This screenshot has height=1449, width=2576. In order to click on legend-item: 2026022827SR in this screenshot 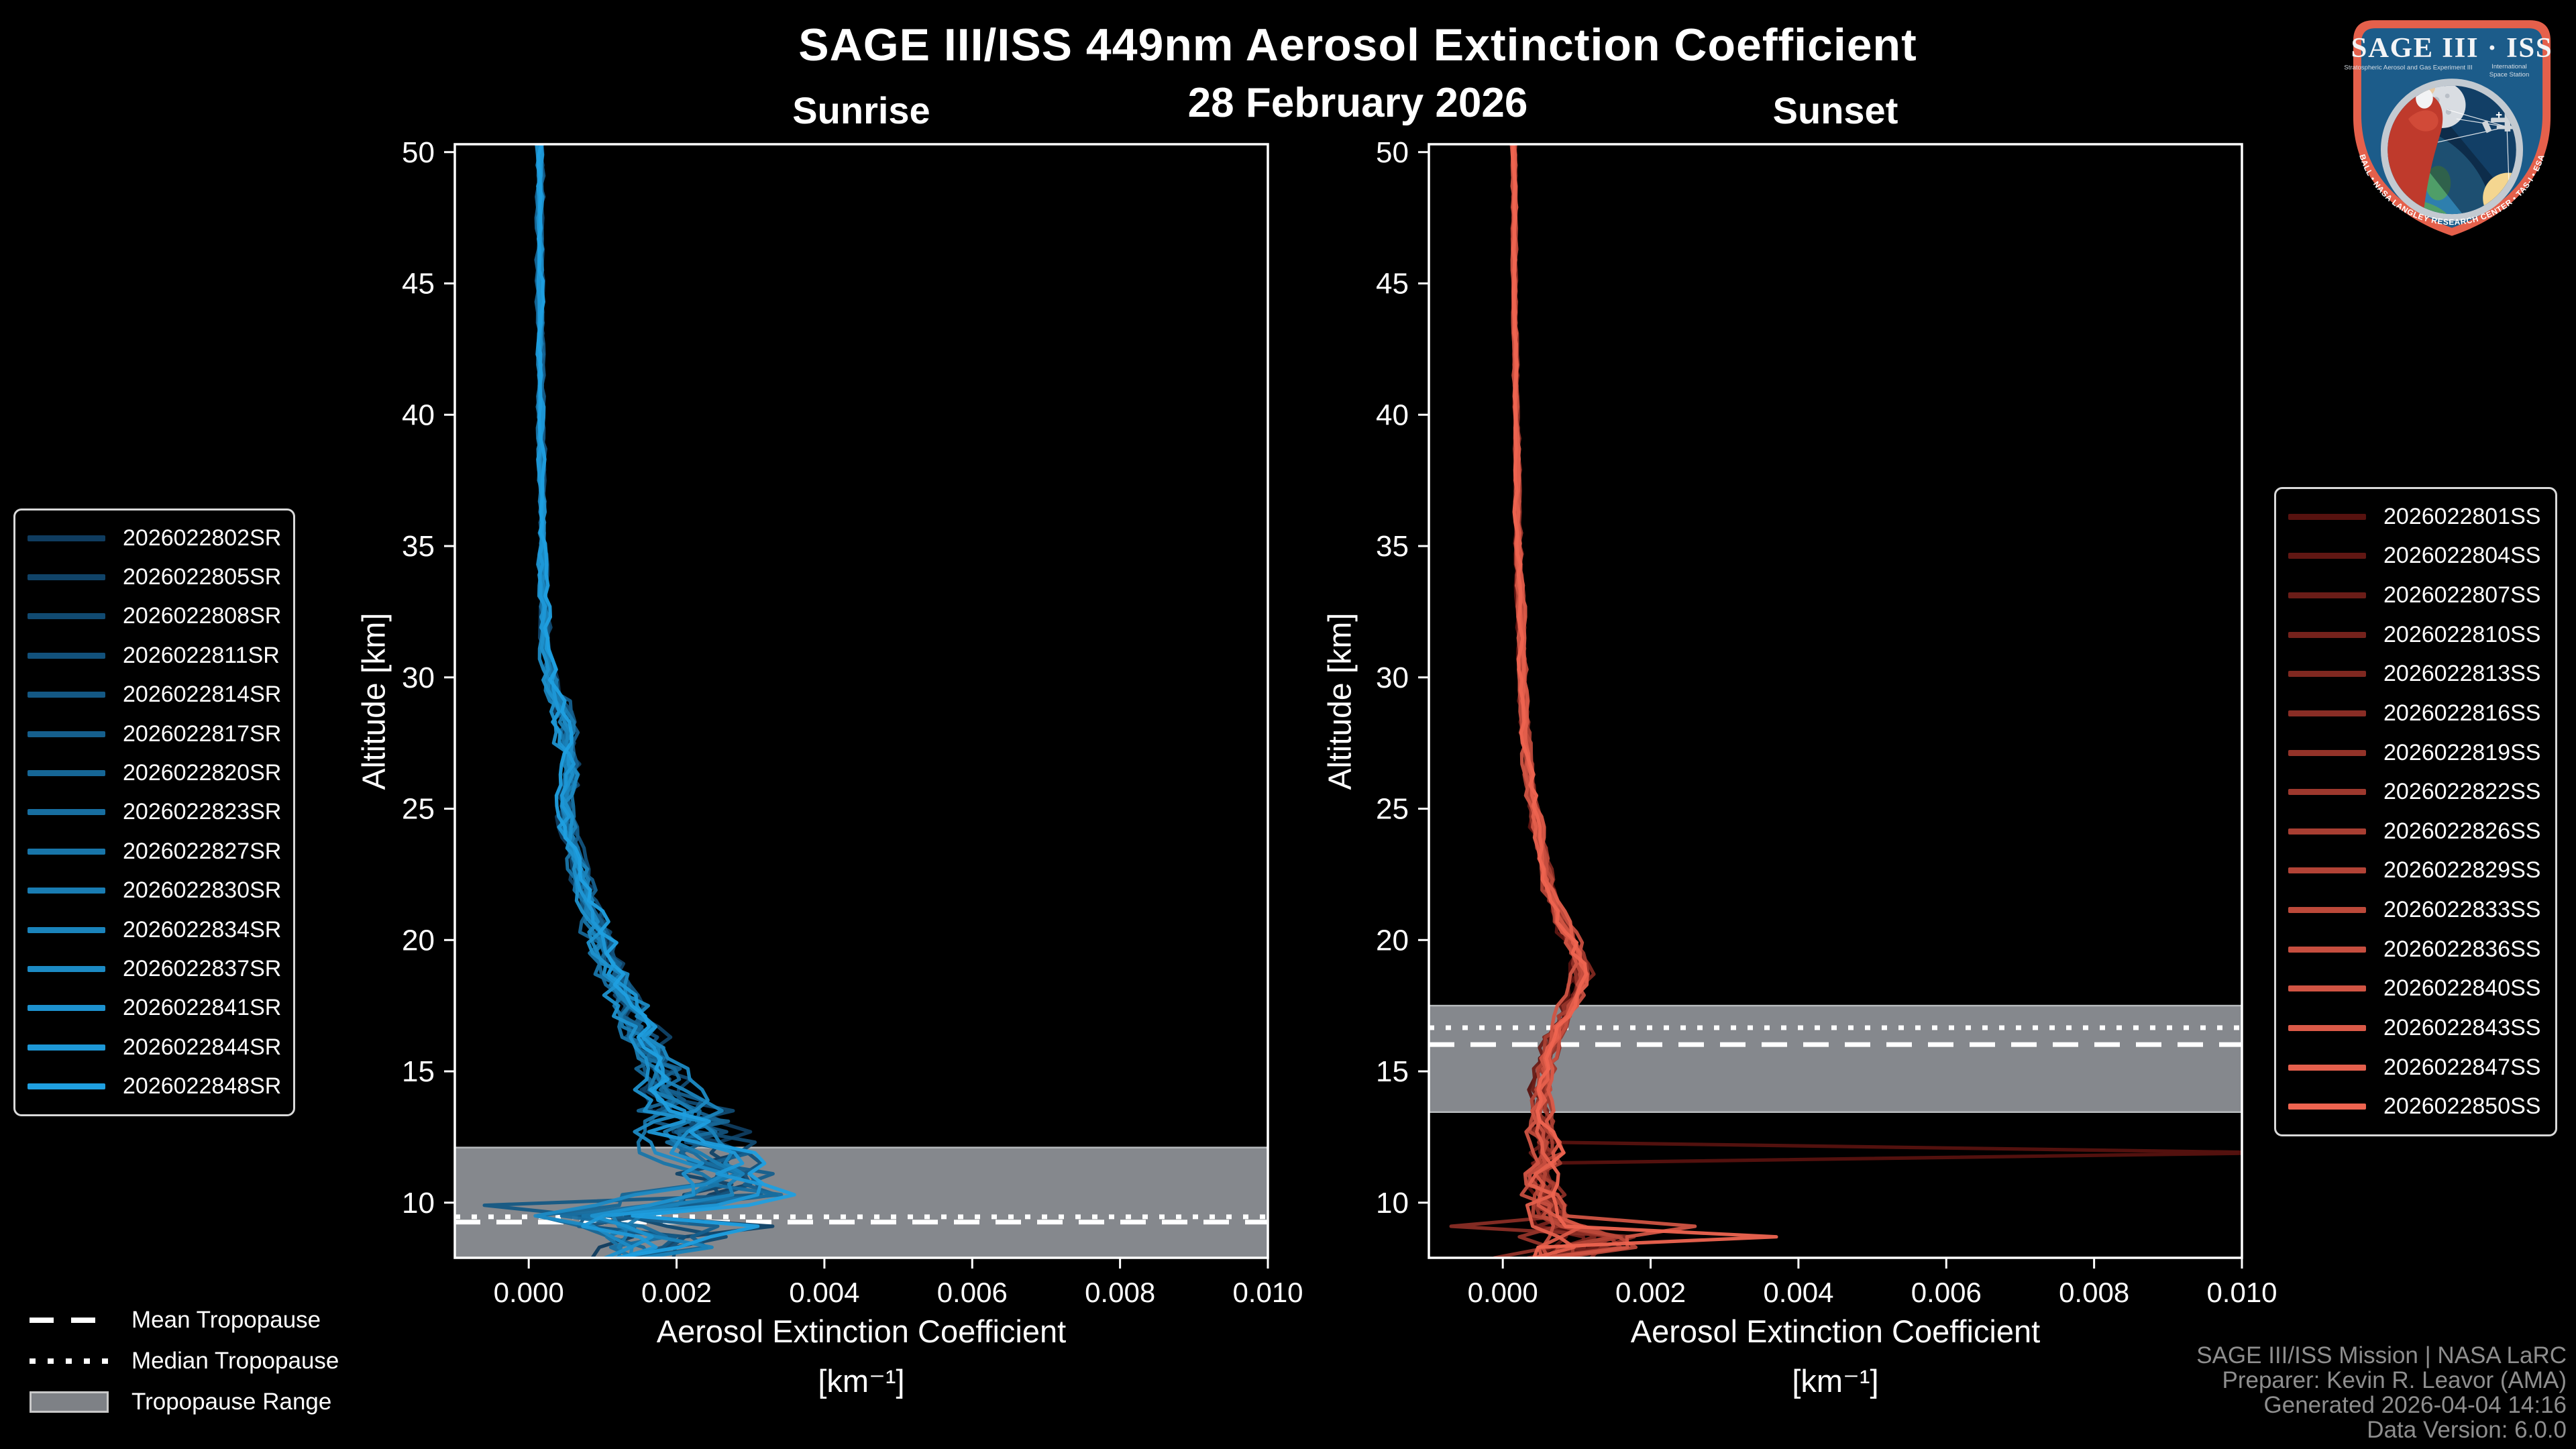, I will do `click(154, 852)`.